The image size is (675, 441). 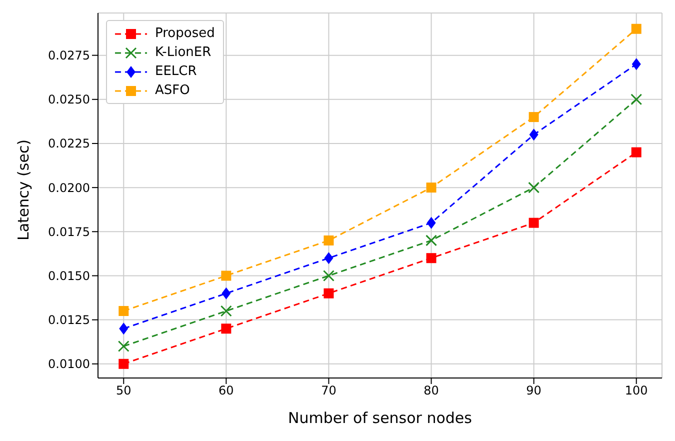 What do you see at coordinates (69, 275) in the screenshot?
I see `y-tick-label: 0.0150` at bounding box center [69, 275].